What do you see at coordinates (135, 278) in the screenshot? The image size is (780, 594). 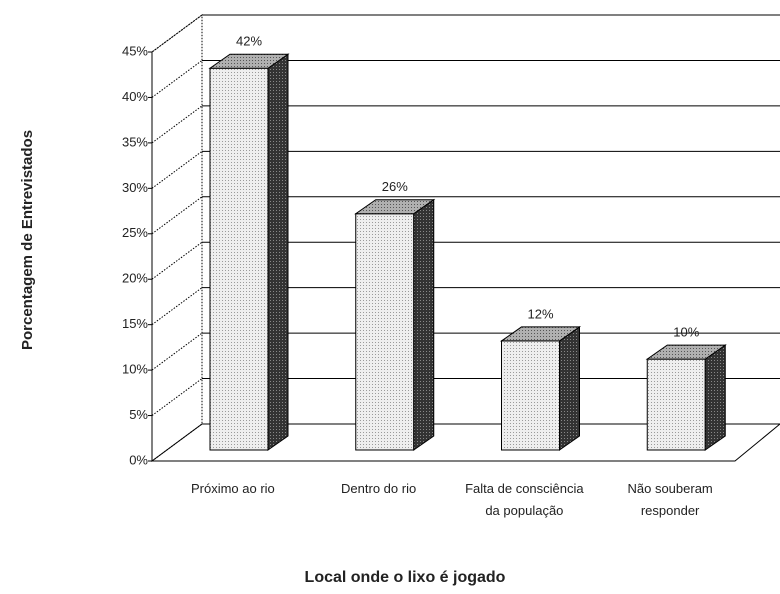 I see `y-tick-label: 20%` at bounding box center [135, 278].